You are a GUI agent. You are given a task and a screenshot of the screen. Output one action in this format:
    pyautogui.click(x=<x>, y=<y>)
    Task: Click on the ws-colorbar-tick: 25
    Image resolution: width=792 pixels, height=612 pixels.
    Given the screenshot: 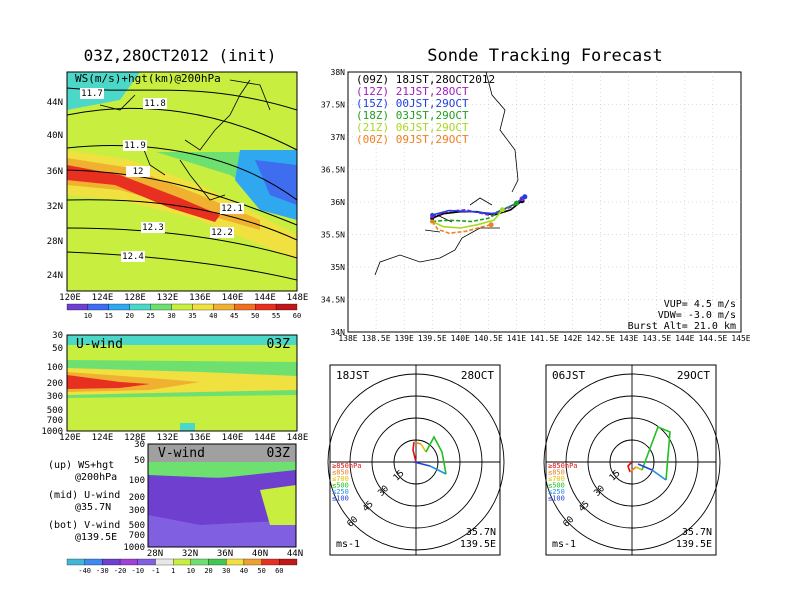 What is the action you would take?
    pyautogui.click(x=150, y=316)
    